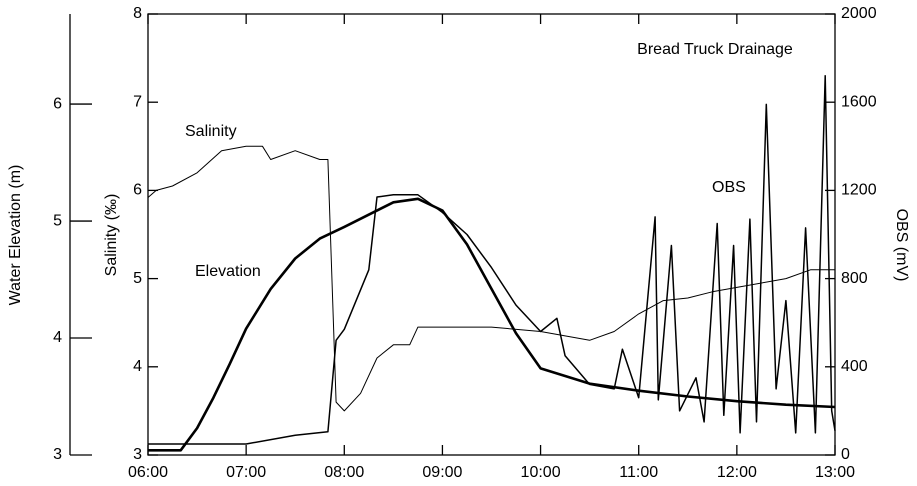 Image resolution: width=917 pixels, height=486 pixels. Describe the element at coordinates (137, 454) in the screenshot. I see `y-tick-label: 3` at that location.